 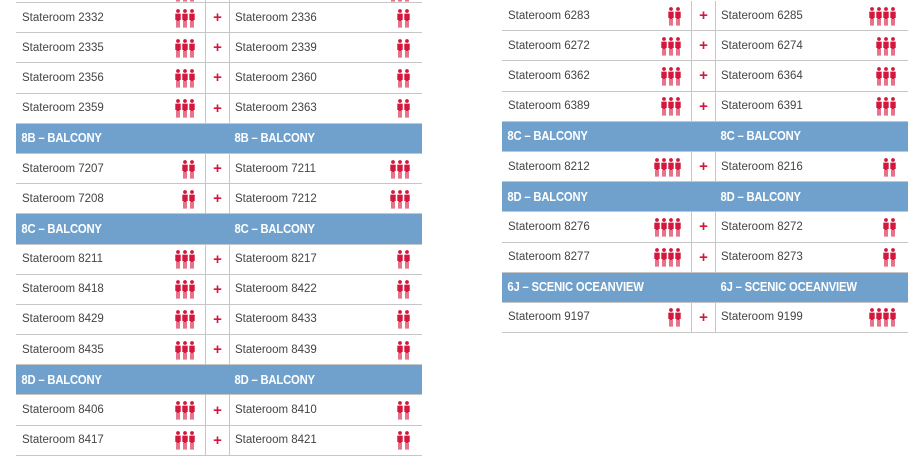 What do you see at coordinates (326, 349) in the screenshot?
I see `stateroom-cell: Stateroom 8439` at bounding box center [326, 349].